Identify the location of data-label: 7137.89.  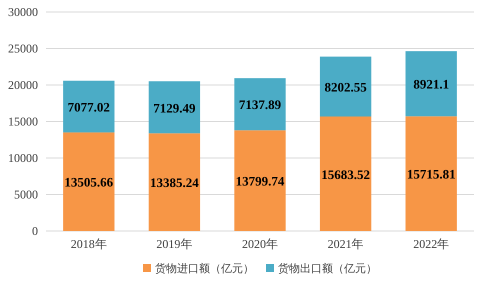
(260, 104).